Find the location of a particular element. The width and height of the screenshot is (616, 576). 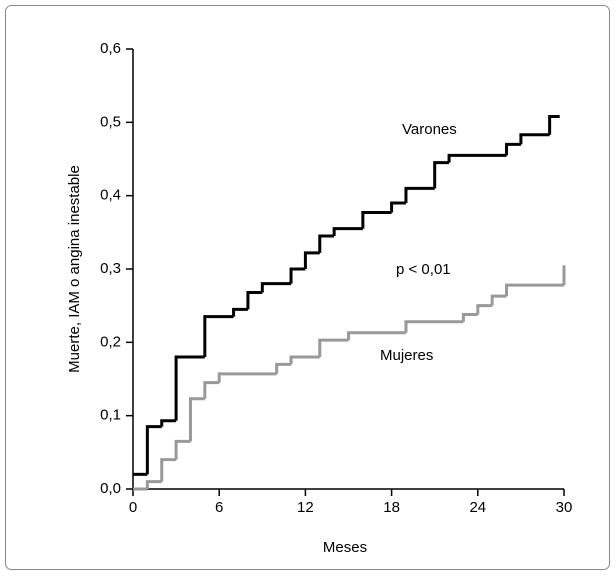

y-tick-label: 0,4 is located at coordinates (110, 195).